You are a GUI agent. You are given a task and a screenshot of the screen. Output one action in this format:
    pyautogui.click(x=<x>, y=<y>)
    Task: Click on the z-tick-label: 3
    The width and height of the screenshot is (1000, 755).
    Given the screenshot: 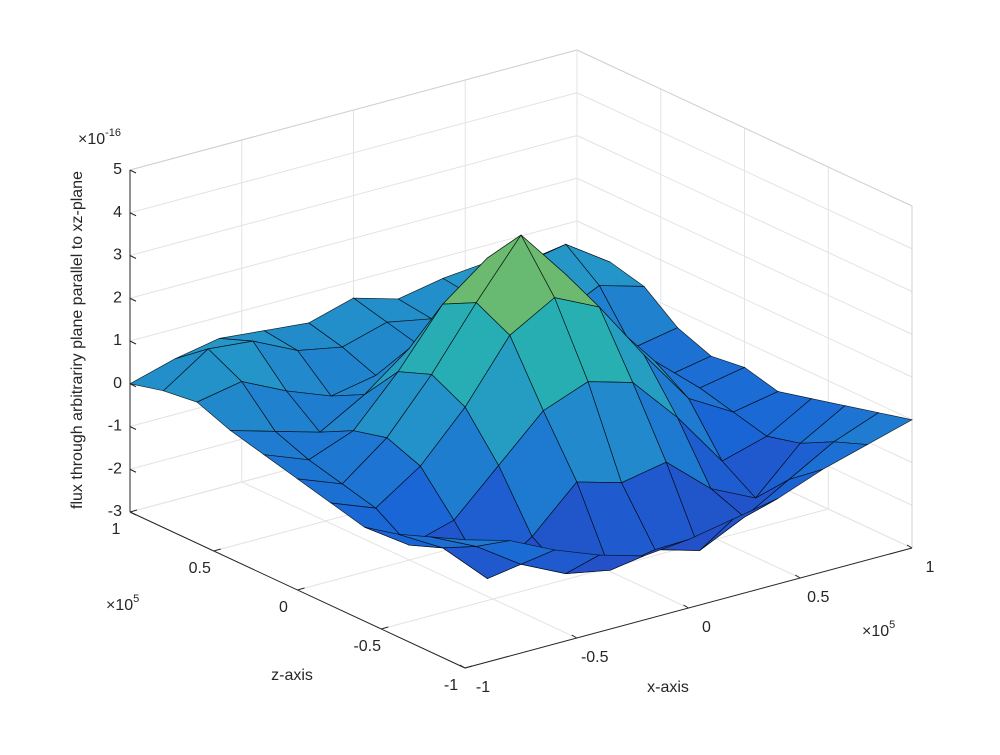 What is the action you would take?
    pyautogui.click(x=117, y=255)
    